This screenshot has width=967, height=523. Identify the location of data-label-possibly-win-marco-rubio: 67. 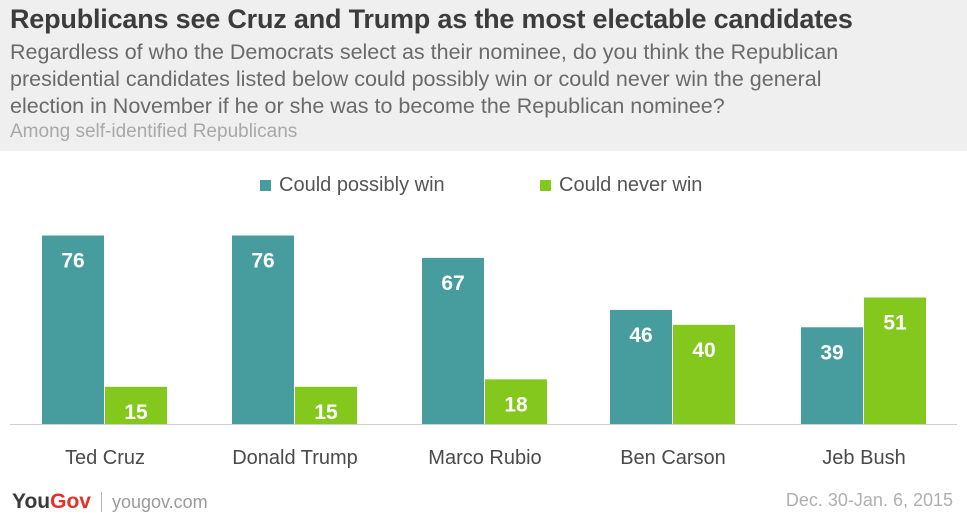
(452, 283).